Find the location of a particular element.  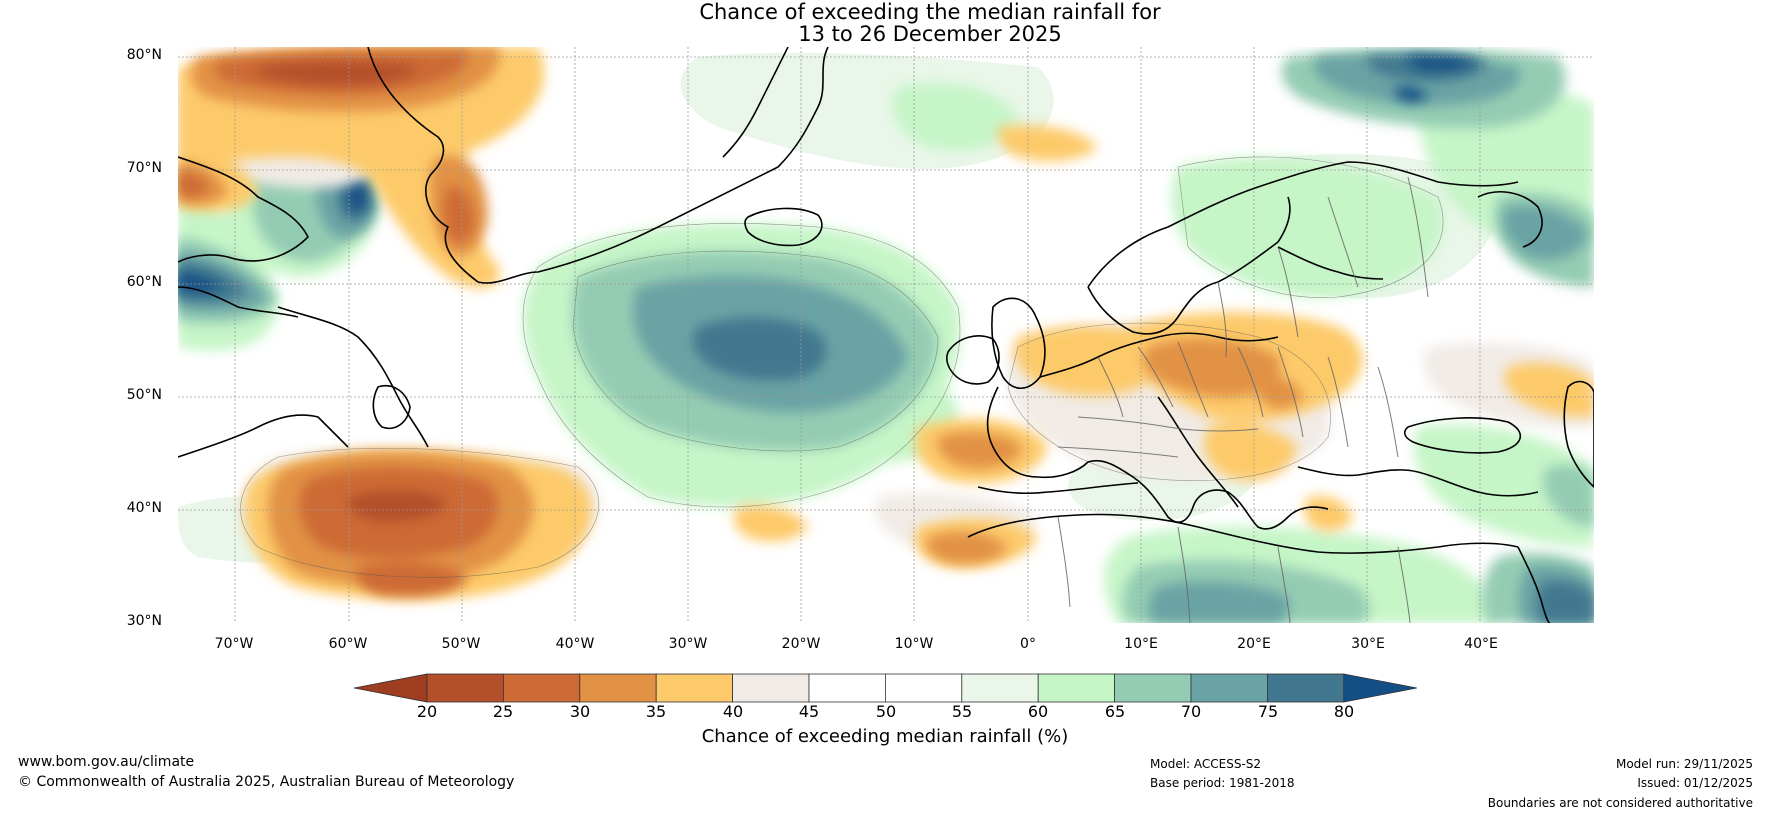

lon-label-50w: 50°W is located at coordinates (461, 644).